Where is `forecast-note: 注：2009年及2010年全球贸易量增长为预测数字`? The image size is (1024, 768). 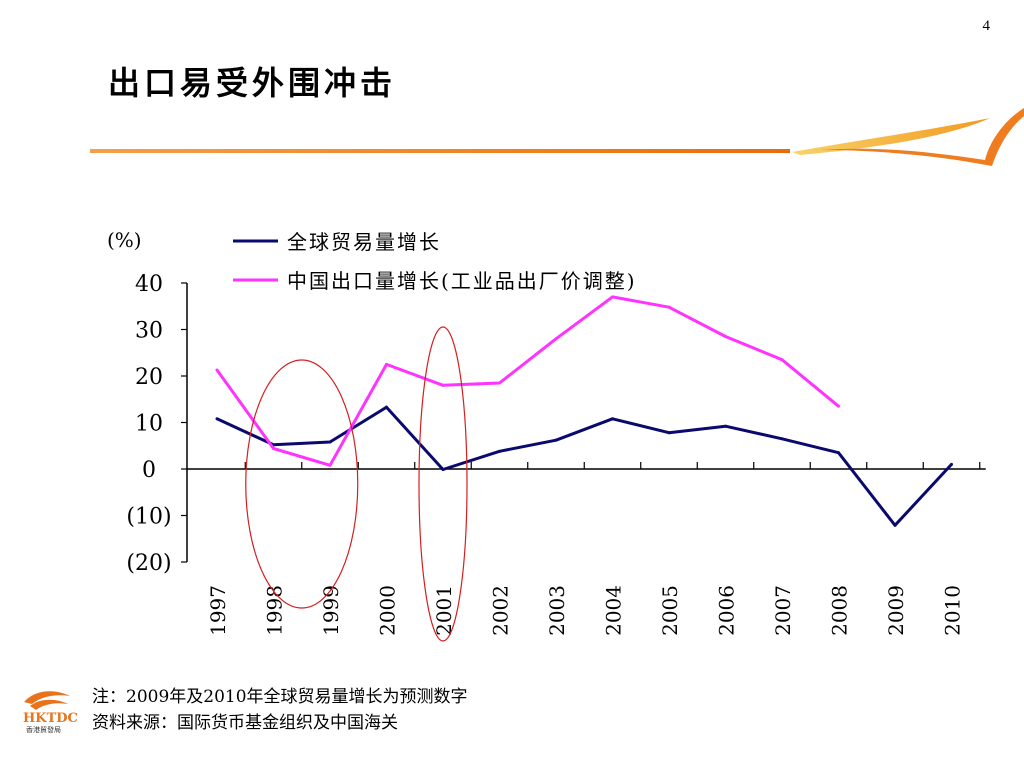 forecast-note: 注：2009年及2010年全球贸易量增长为预测数字 is located at coordinates (280, 697).